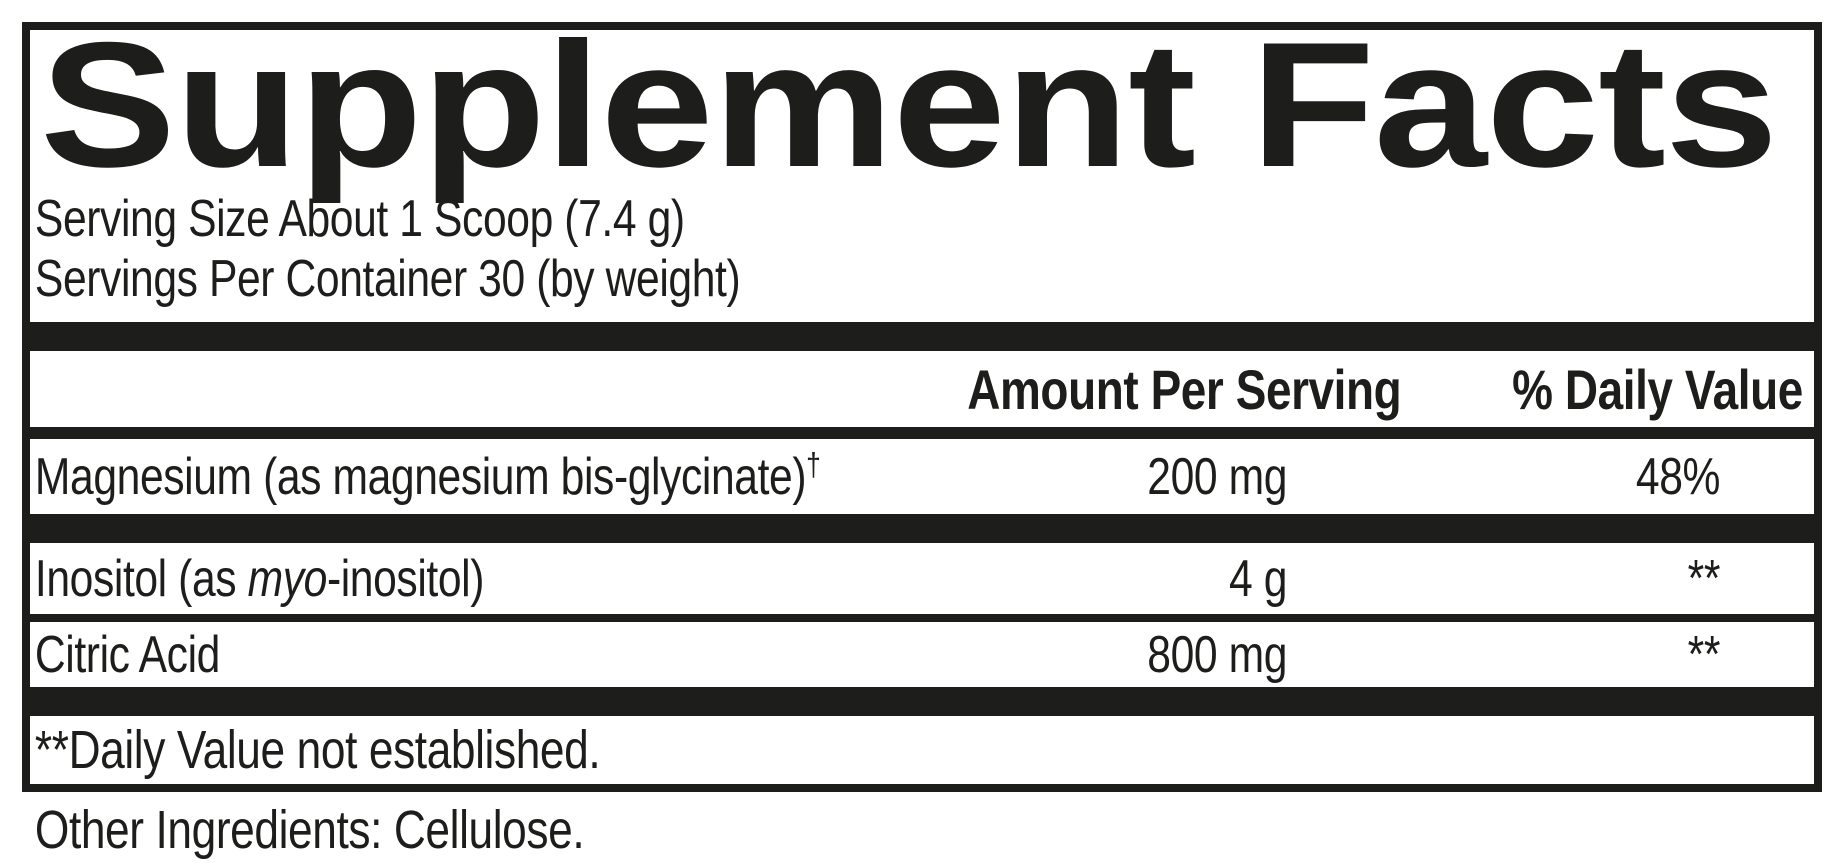  Describe the element at coordinates (922, 830) in the screenshot. I see `other-ingredients-row: Other Ingredients: Cellulose.` at that location.